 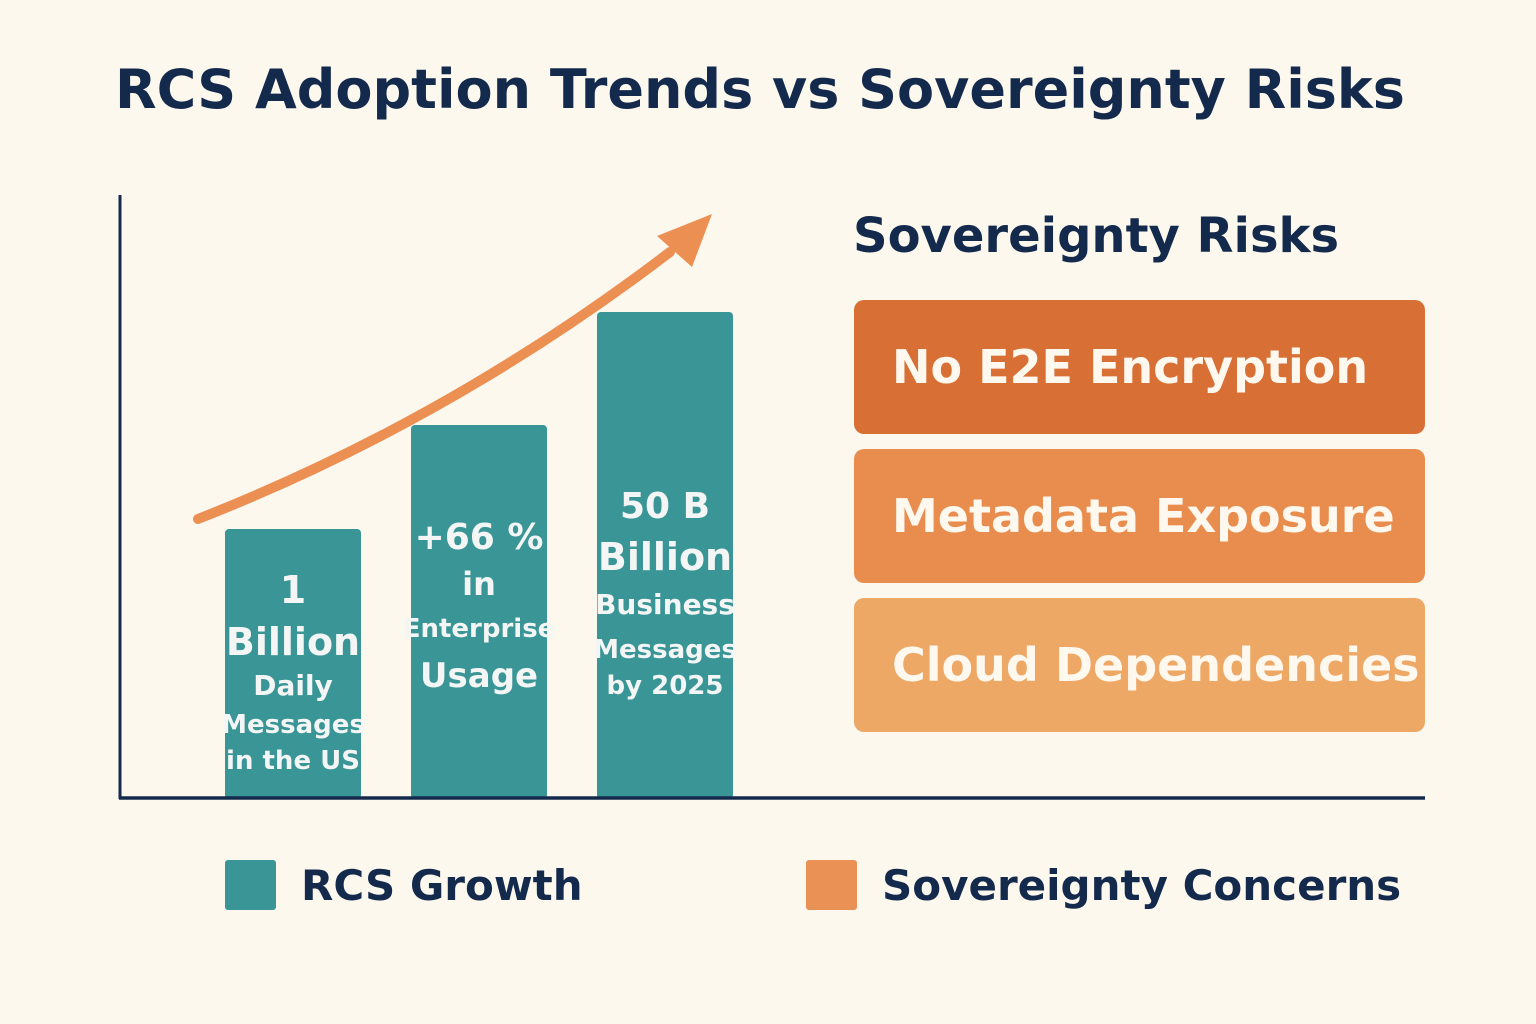 I want to click on legend-item-rcs-growth: RCS Growth, so click(x=404, y=885).